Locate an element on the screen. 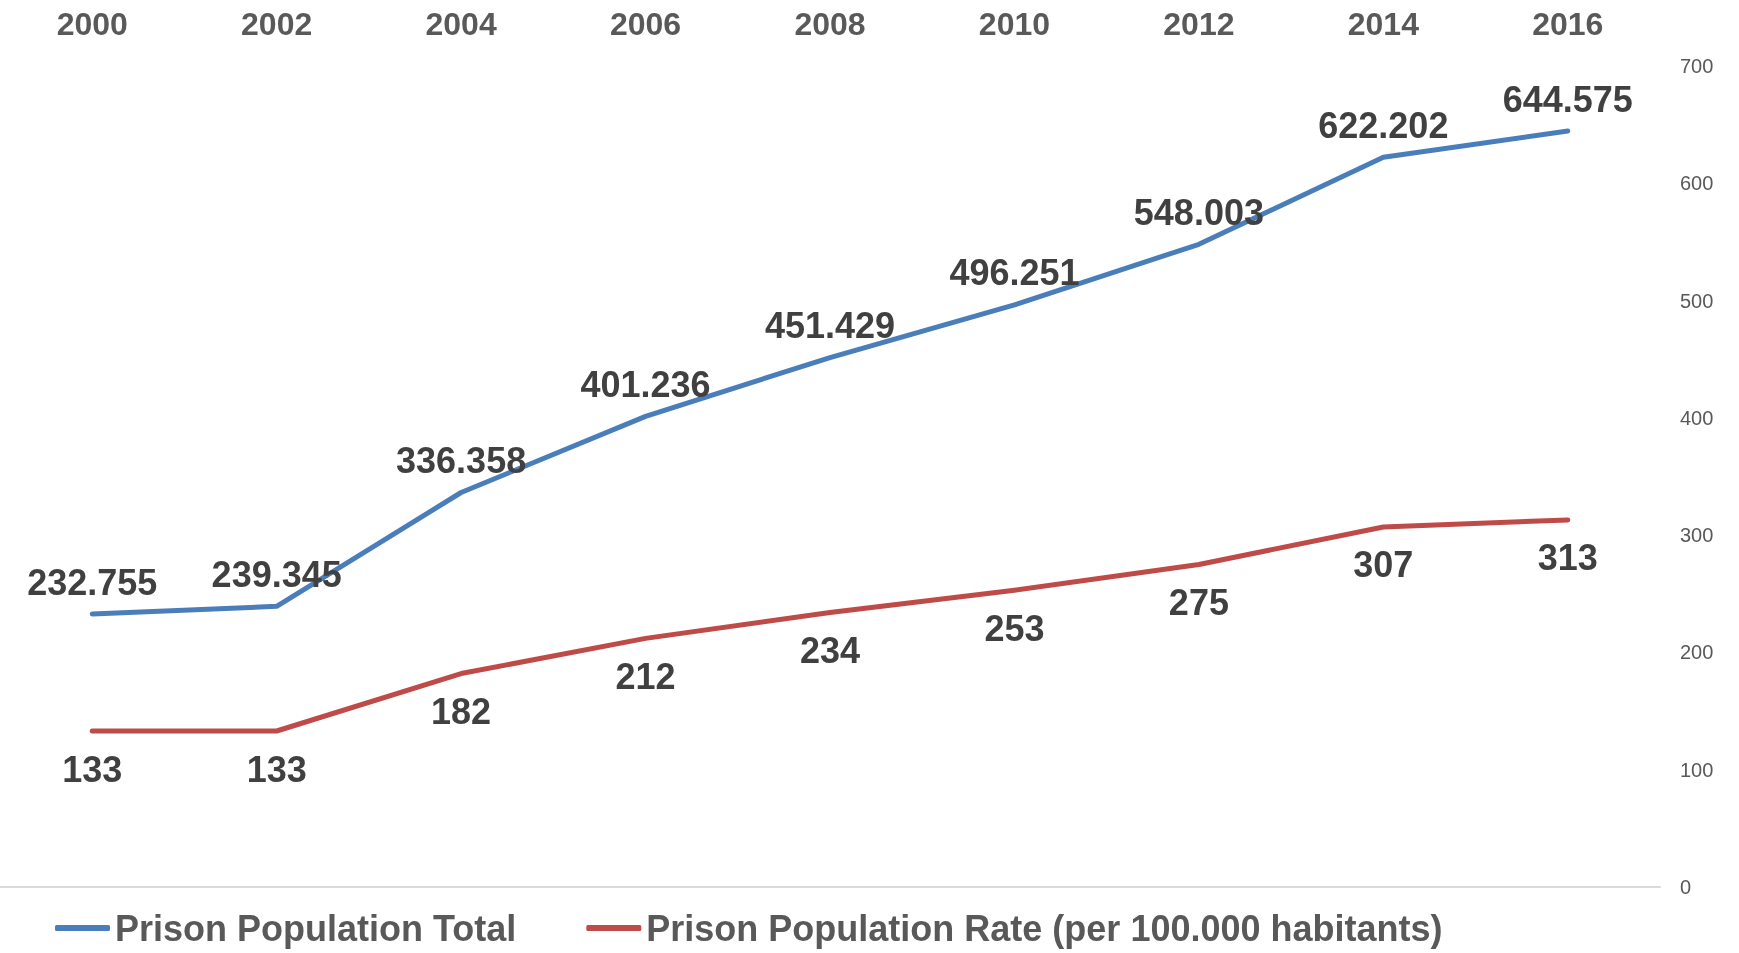  y-tick-label: 100 is located at coordinates (1697, 769).